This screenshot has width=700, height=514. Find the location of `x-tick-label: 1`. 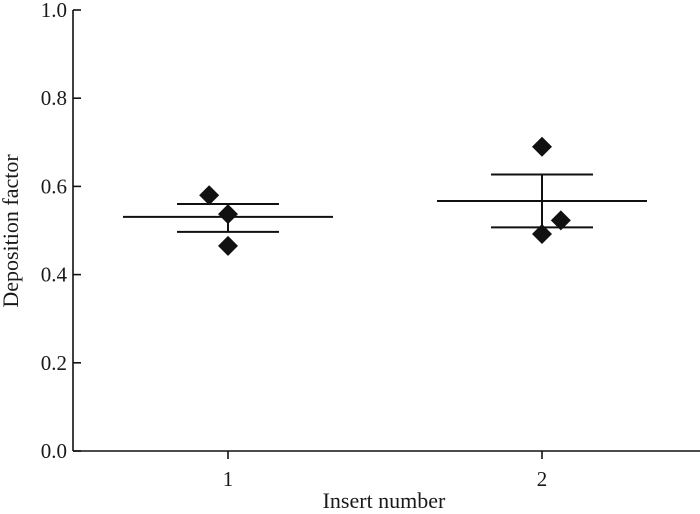

x-tick-label: 1 is located at coordinates (228, 479).